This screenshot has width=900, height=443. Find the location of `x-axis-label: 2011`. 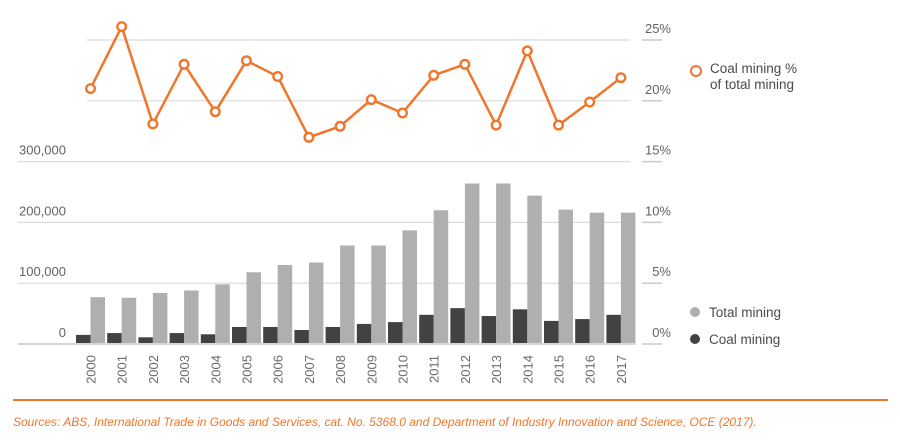

x-axis-label: 2011 is located at coordinates (434, 369).